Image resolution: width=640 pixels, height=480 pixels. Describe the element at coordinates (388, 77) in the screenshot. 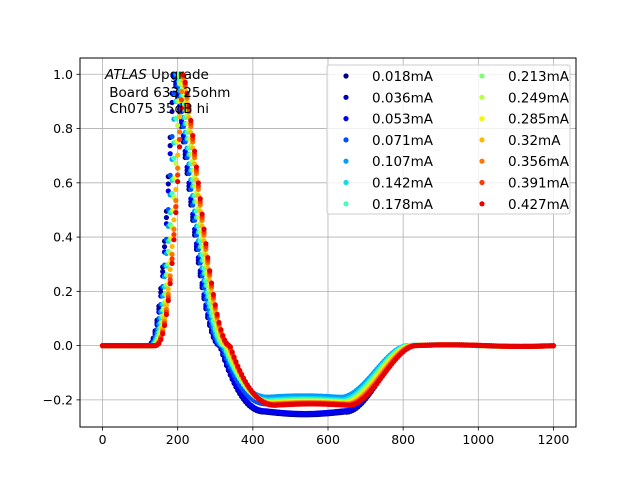

I see `legend-entry: 0.018mA` at that location.